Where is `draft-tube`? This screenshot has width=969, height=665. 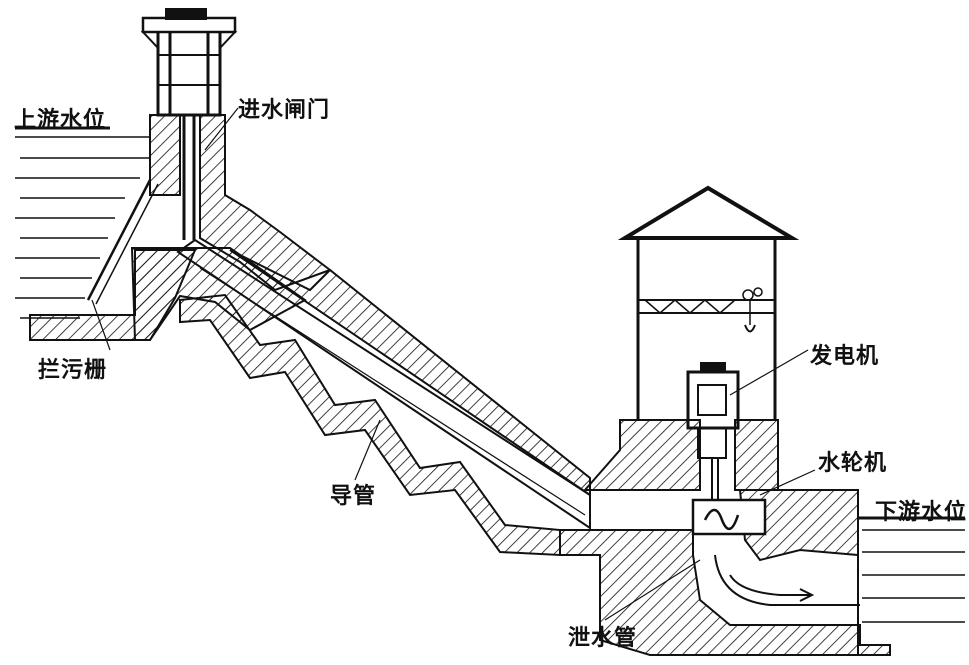
draft-tube is located at coordinates (725, 592).